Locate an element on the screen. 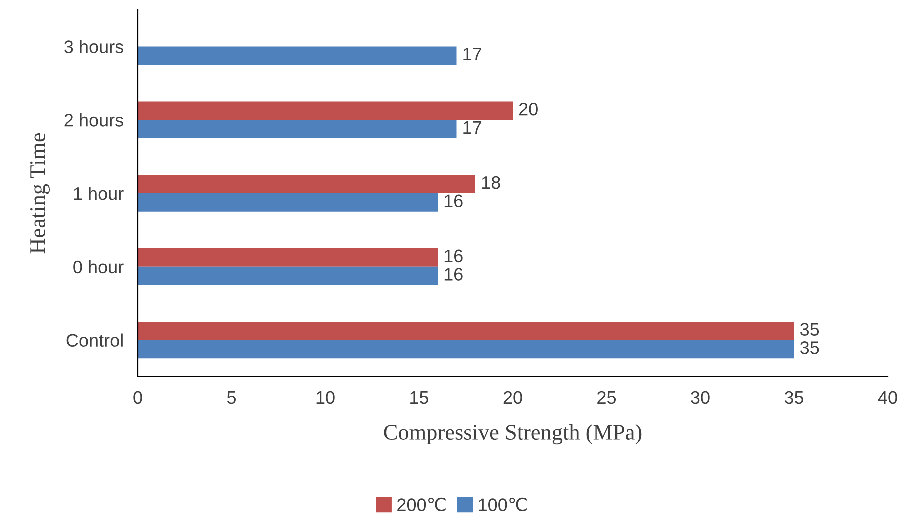 The height and width of the screenshot is (526, 905). data-label: 20 is located at coordinates (528, 109).